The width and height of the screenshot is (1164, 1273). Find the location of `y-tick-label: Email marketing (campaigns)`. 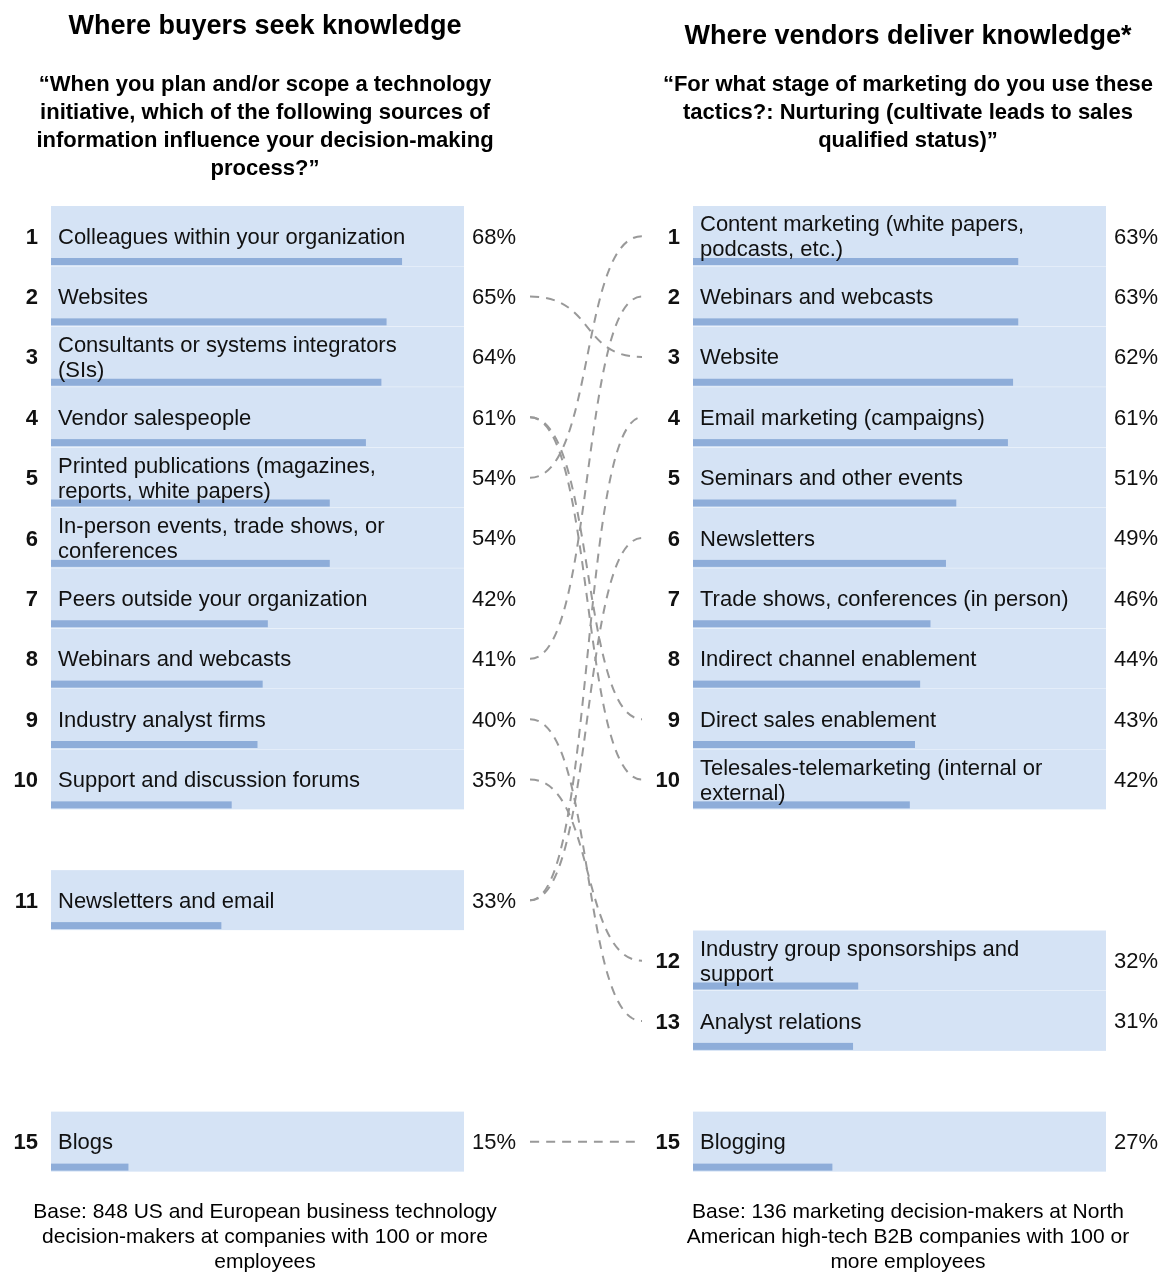

y-tick-label: Email marketing (campaigns) is located at coordinates (842, 417).